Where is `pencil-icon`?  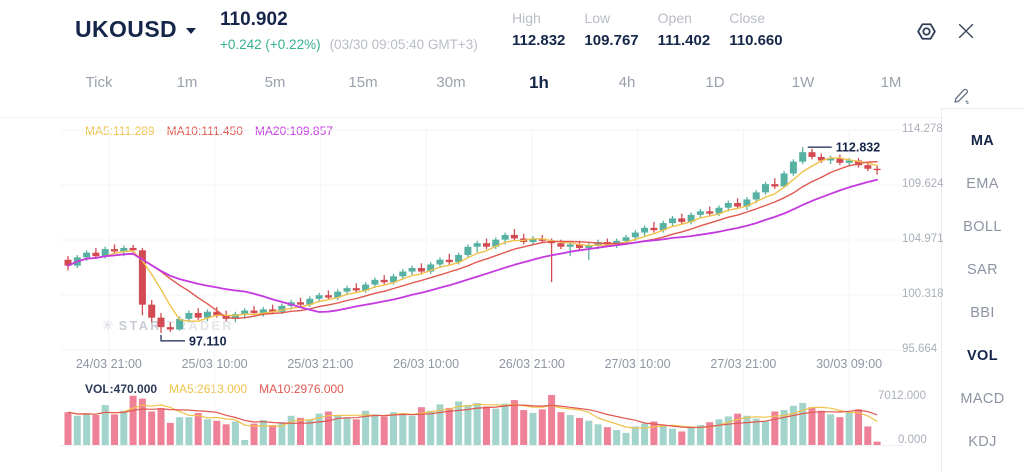
pencil-icon is located at coordinates (961, 96).